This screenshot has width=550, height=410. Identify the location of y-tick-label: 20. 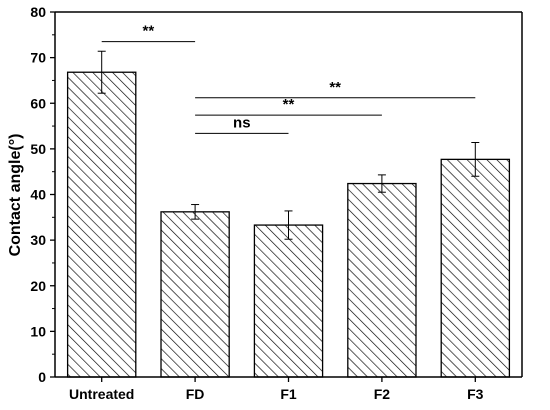
(38, 286).